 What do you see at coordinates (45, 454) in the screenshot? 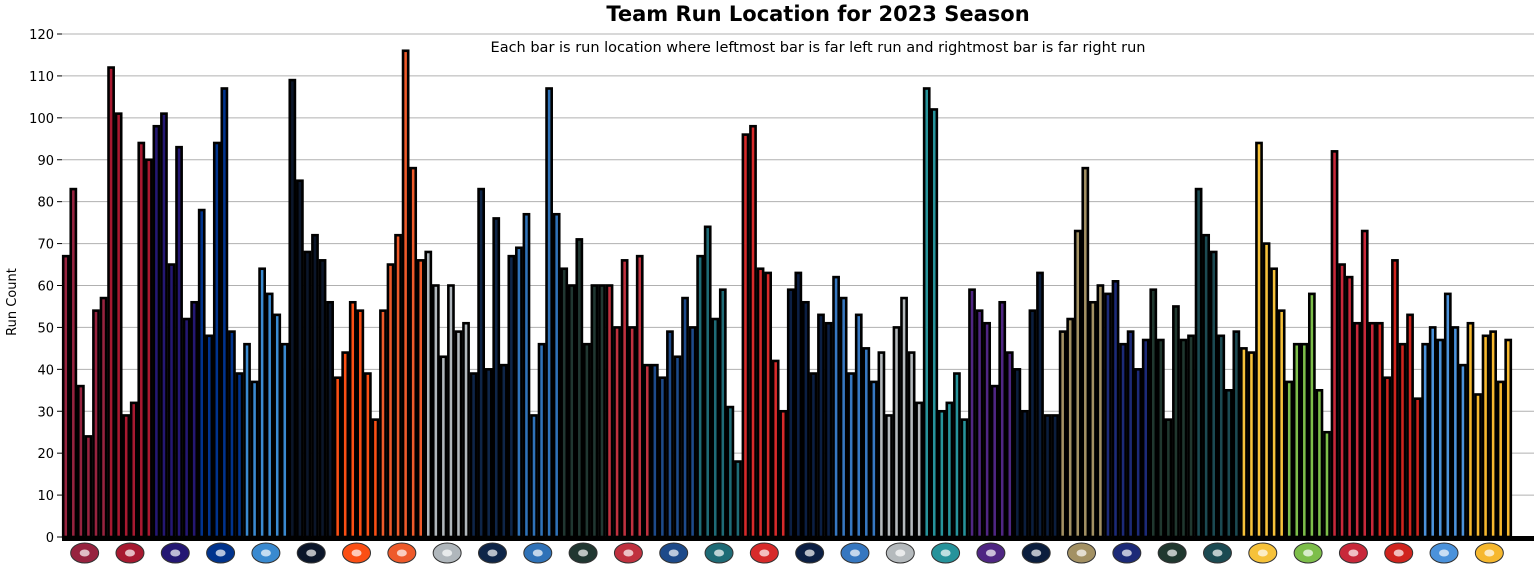
I see `y-tick-label: 20` at bounding box center [45, 454].